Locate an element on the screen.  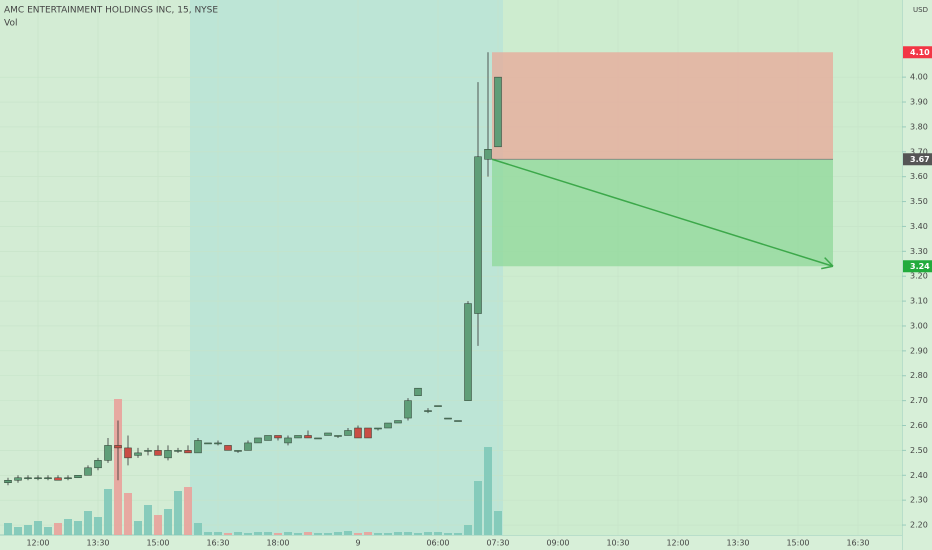
x-tick-label: 18:00 is located at coordinates (277, 543).